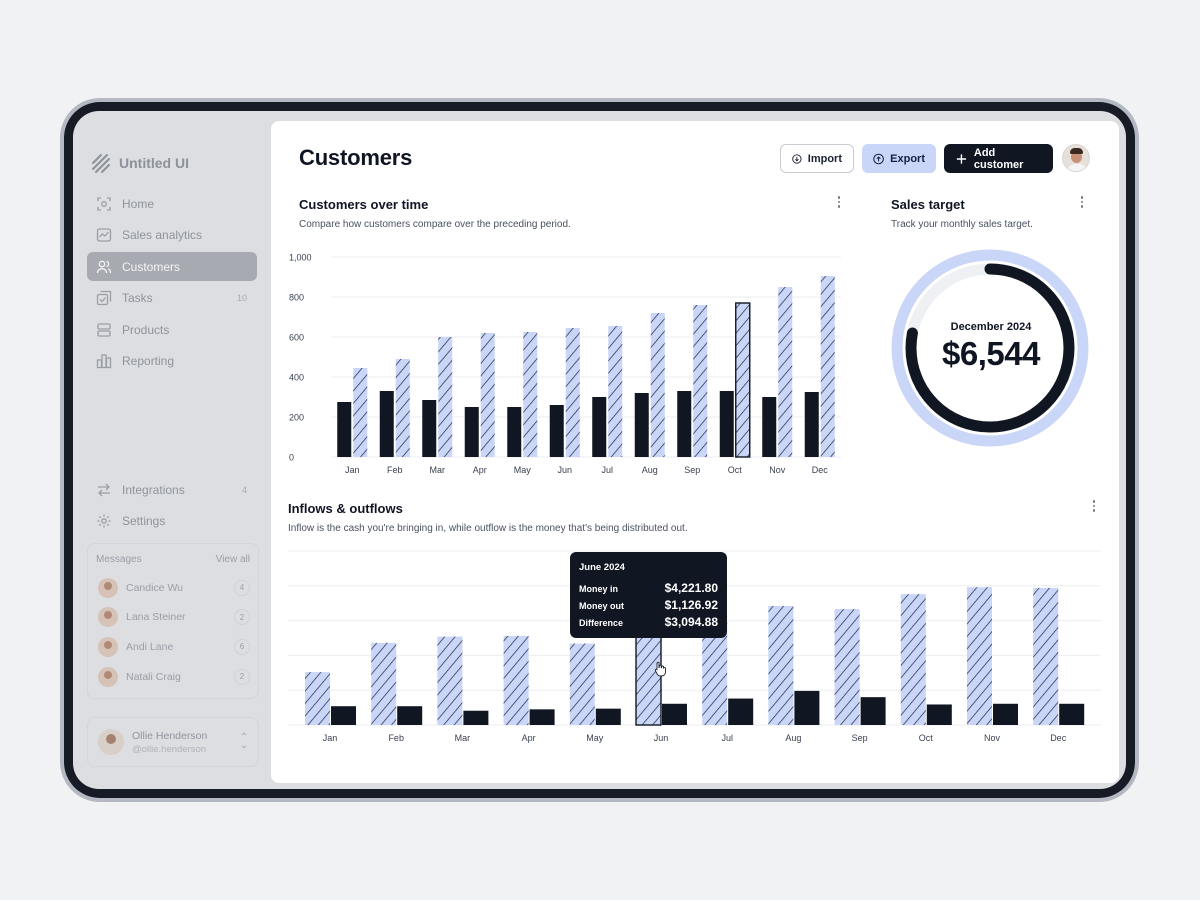 Image resolution: width=1200 pixels, height=900 pixels. I want to click on sidebar-item-integrations: Integrations 4, so click(172, 489).